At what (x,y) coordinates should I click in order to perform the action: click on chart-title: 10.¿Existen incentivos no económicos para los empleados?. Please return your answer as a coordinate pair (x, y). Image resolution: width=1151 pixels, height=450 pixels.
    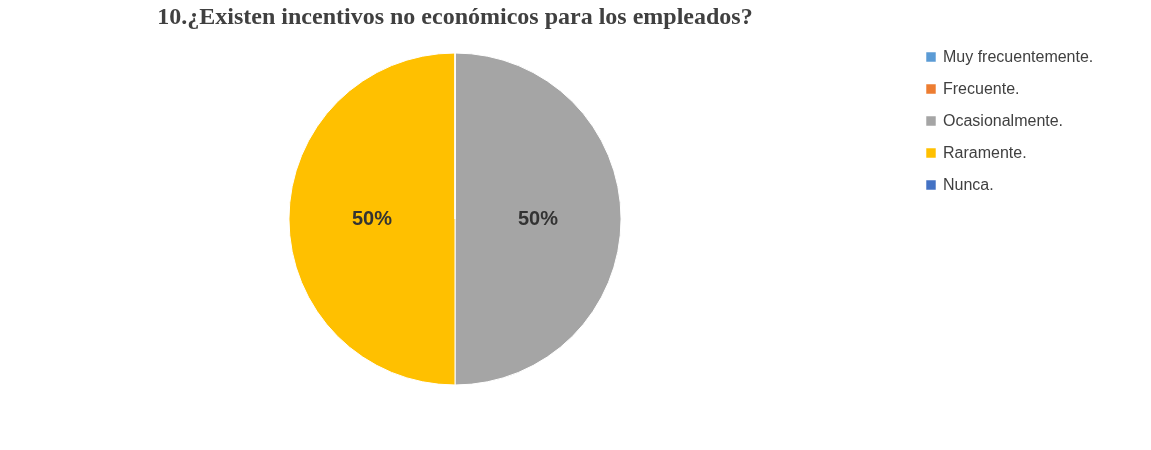
    Looking at the image, I should click on (455, 16).